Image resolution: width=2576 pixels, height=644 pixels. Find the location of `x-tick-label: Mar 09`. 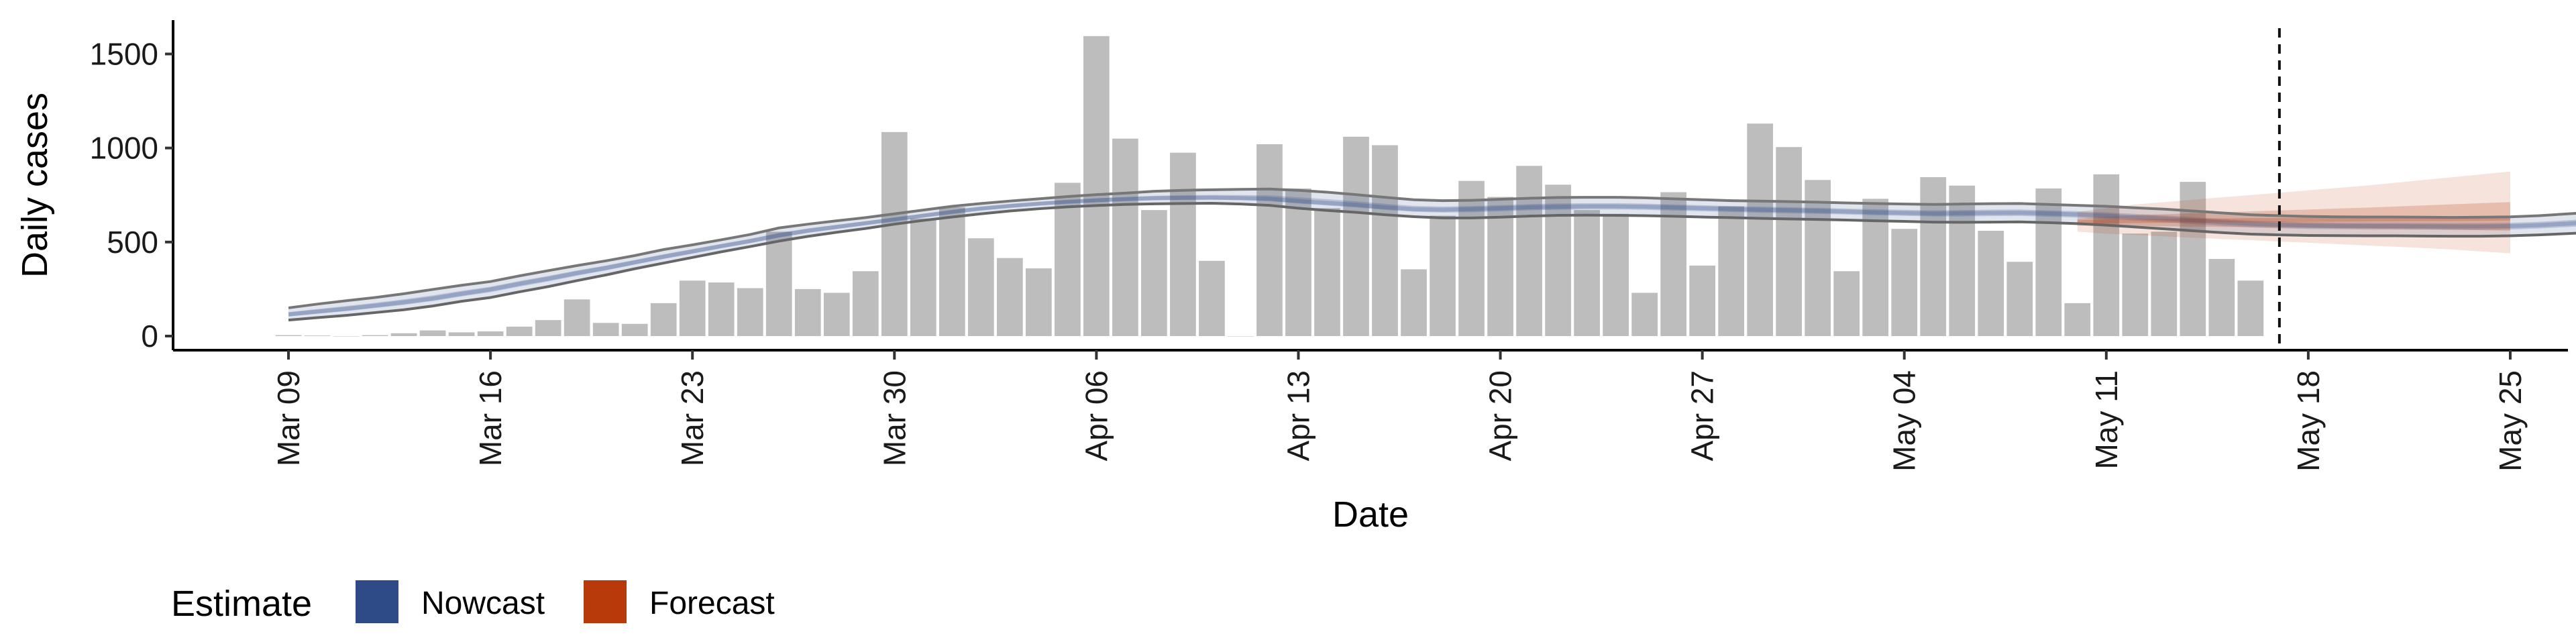

x-tick-label: Mar 09 is located at coordinates (288, 418).